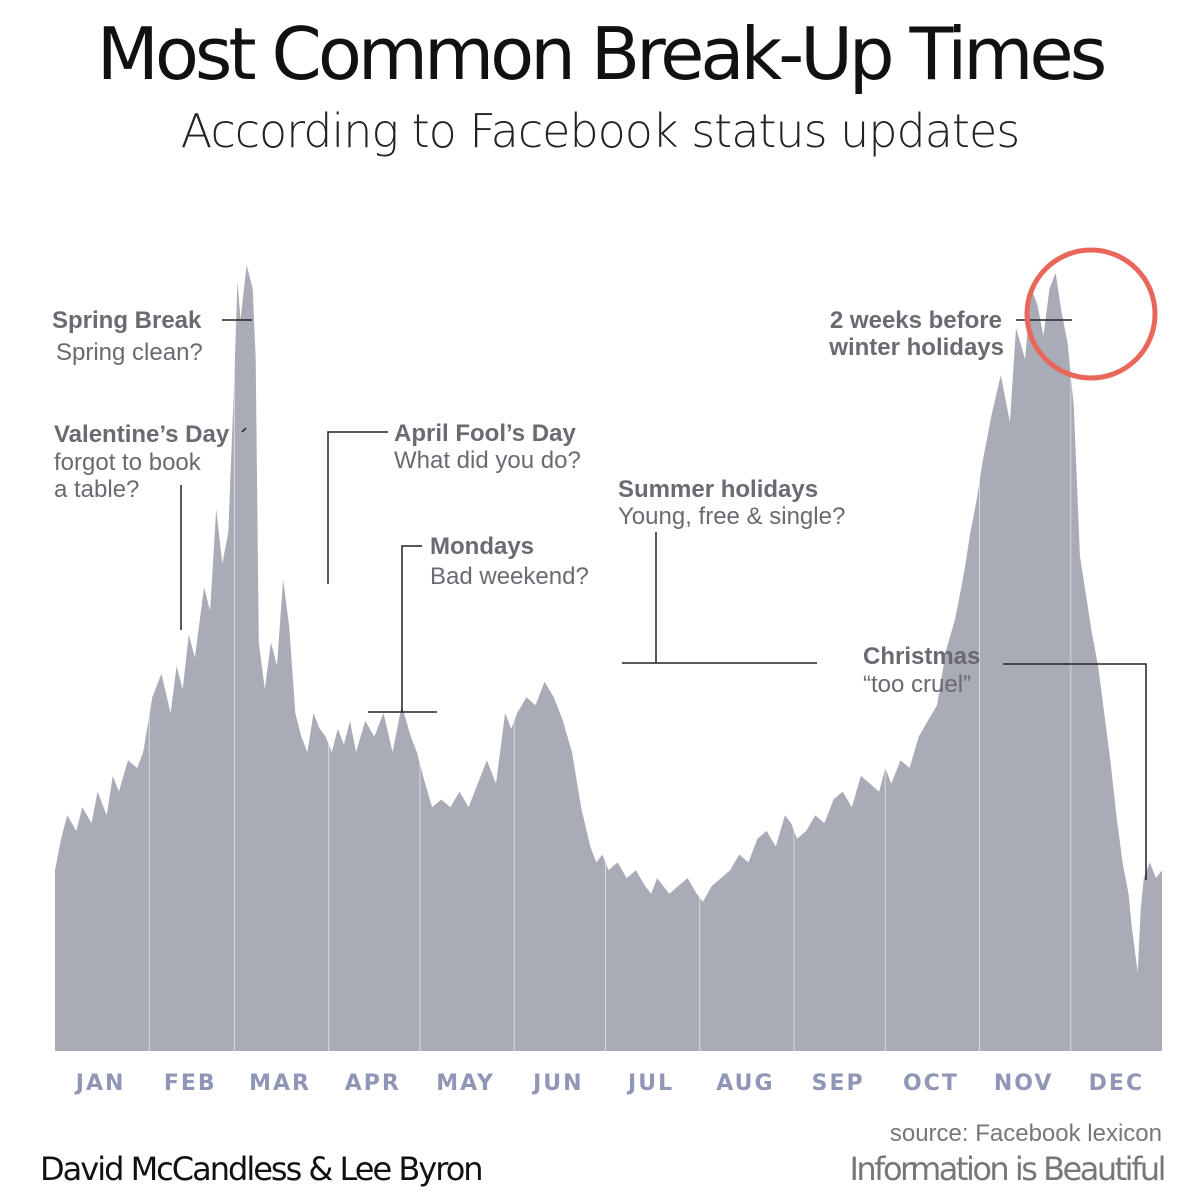 This screenshot has height=1199, width=1200. Describe the element at coordinates (373, 1083) in the screenshot. I see `month-label-apr: APR` at that location.